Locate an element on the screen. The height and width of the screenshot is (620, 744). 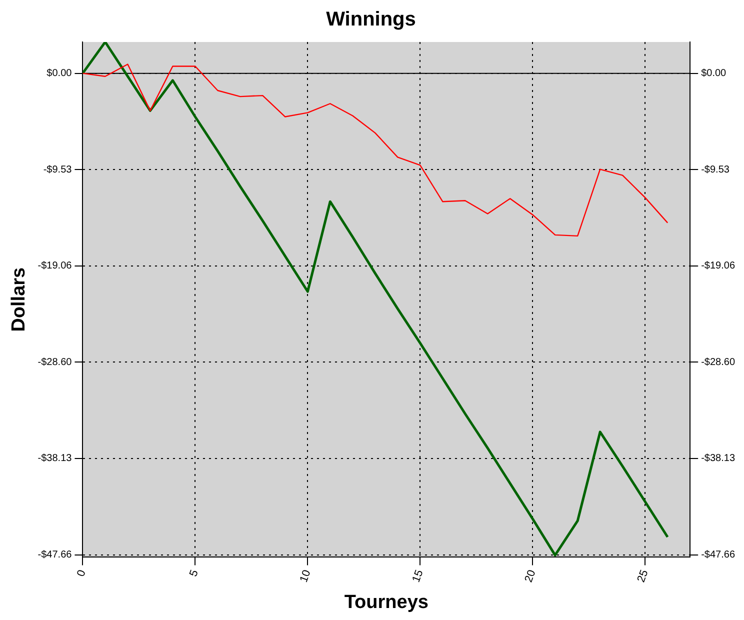
y2-tick-label: -$38.13 is located at coordinates (718, 458).